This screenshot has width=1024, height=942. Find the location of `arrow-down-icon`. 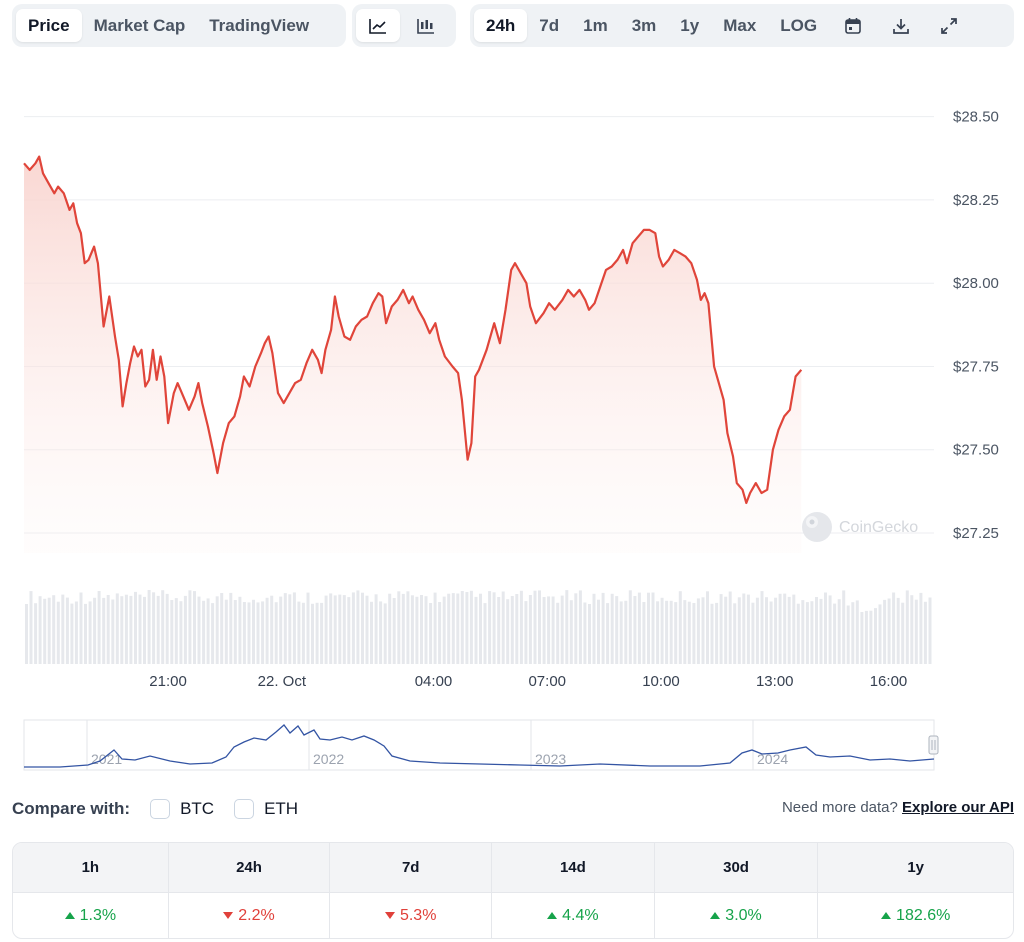

arrow-down-icon is located at coordinates (228, 915).